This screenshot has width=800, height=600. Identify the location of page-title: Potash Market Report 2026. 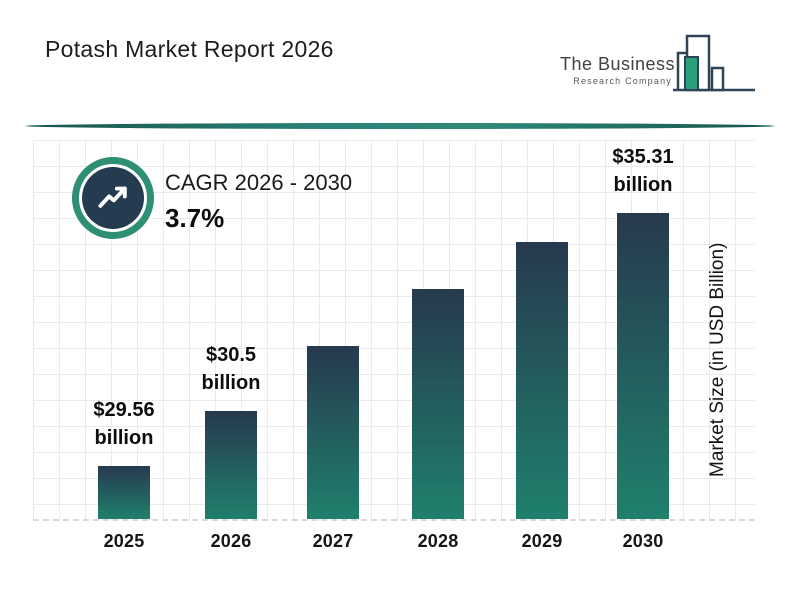
(189, 49).